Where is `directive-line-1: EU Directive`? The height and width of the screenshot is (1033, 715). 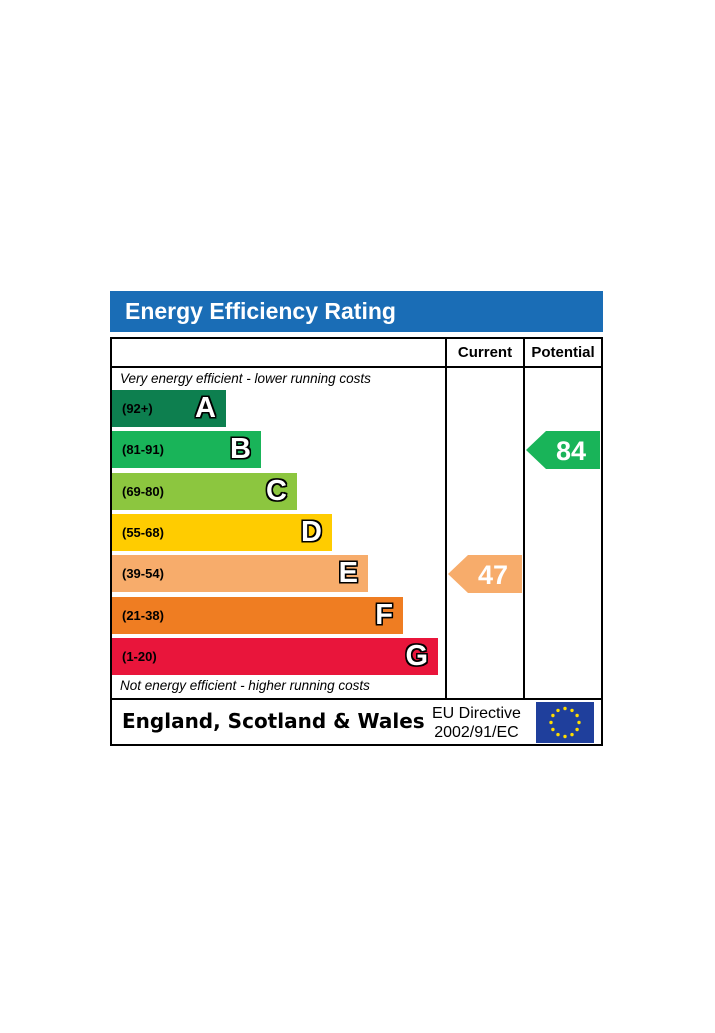 directive-line-1: EU Directive is located at coordinates (476, 713).